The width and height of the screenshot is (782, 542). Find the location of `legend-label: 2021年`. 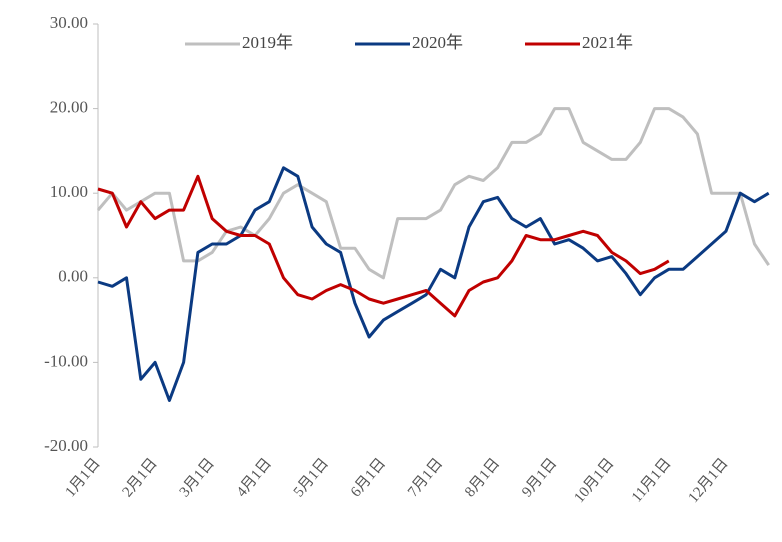

legend-label: 2021年 is located at coordinates (607, 42).